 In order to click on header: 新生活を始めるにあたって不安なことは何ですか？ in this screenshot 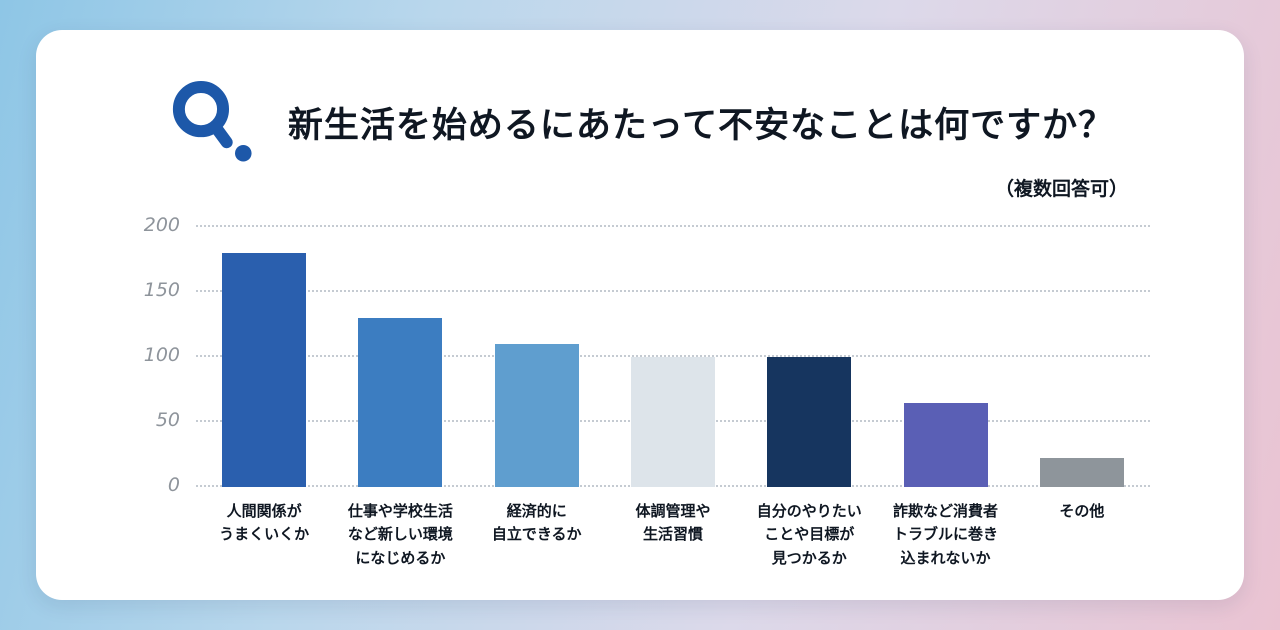, I will do `click(640, 122)`.